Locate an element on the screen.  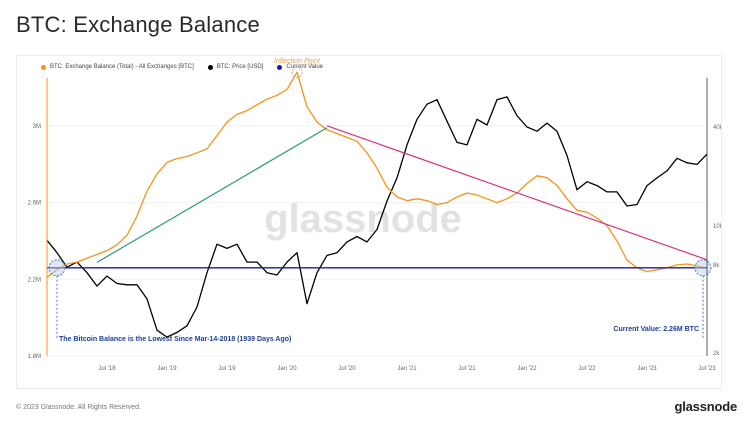
x-tick-label: Jul '18 is located at coordinates (107, 369).